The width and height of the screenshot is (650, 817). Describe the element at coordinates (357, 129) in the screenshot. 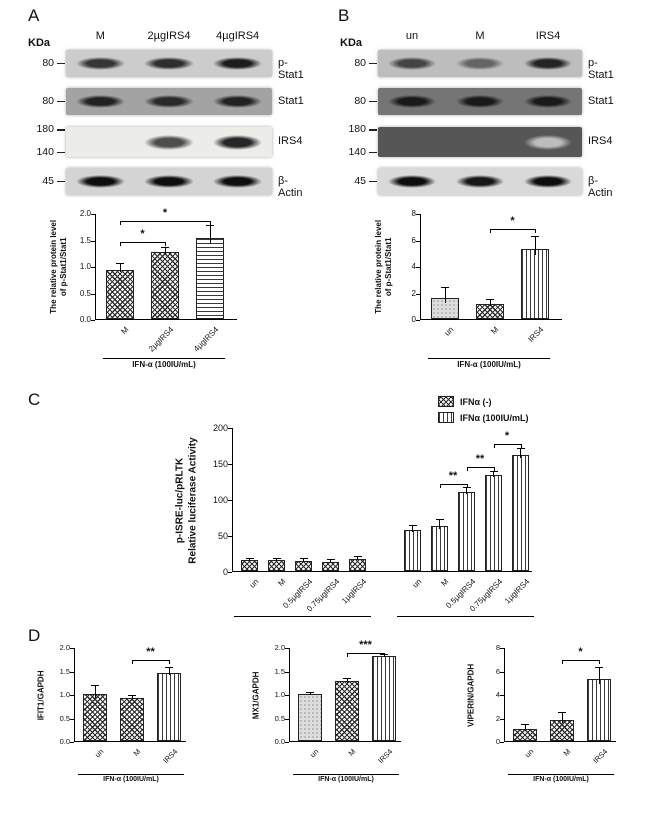

I see `kda-marker: 180` at that location.